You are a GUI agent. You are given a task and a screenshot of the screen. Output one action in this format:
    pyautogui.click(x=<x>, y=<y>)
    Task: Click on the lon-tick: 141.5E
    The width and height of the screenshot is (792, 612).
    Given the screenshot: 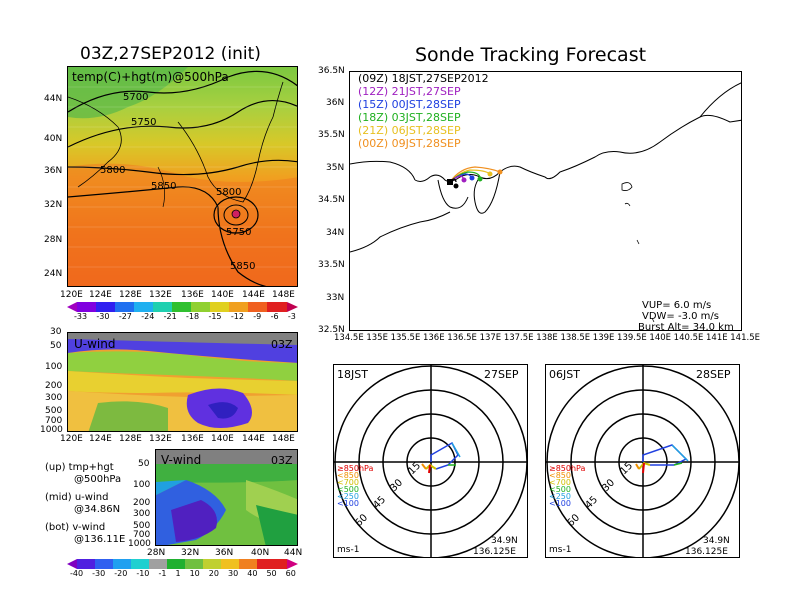 What is the action you would take?
    pyautogui.click(x=745, y=338)
    